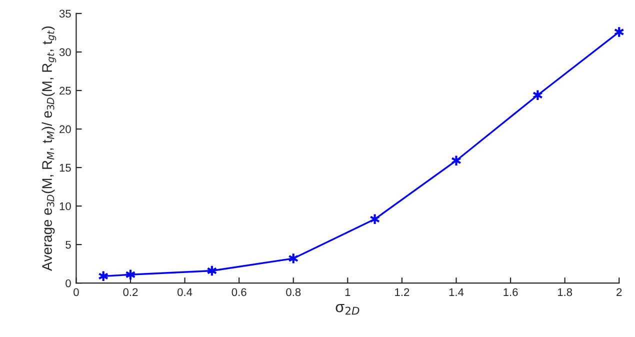 The image size is (635, 337). Describe the element at coordinates (293, 292) in the screenshot. I see `x-tick-label: 0.8` at that location.